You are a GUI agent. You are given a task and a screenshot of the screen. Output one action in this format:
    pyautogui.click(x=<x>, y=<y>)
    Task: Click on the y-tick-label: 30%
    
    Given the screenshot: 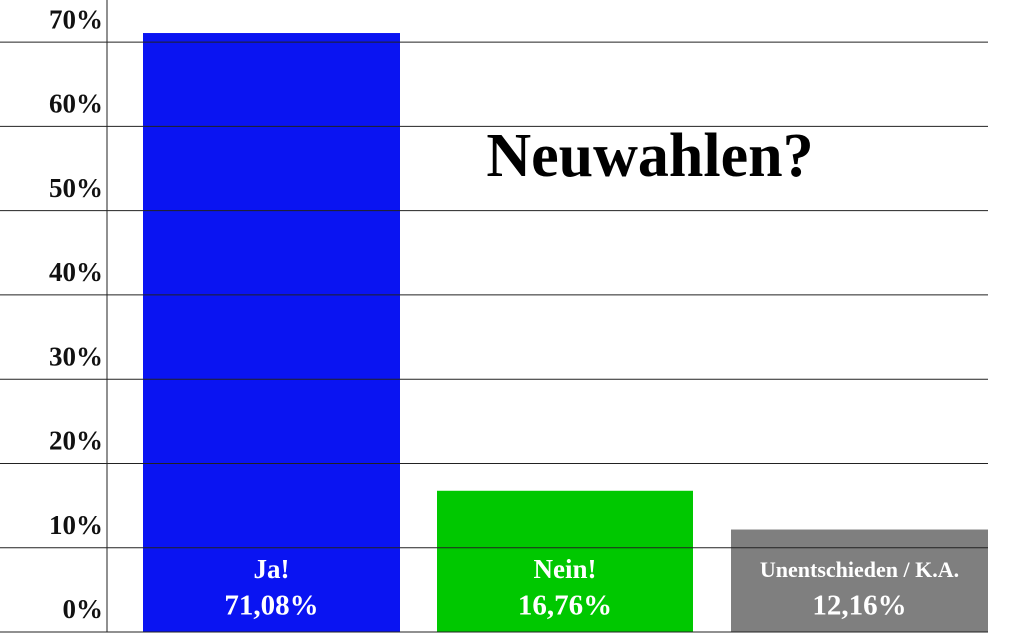 What is the action you would take?
    pyautogui.click(x=76, y=356)
    